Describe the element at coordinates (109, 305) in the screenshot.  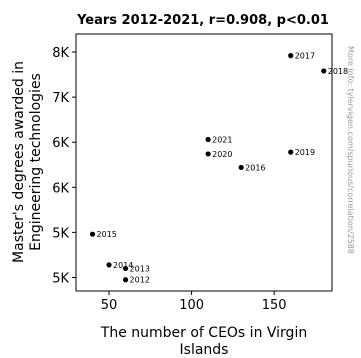
I see `x-tick-label: 50` at that location.